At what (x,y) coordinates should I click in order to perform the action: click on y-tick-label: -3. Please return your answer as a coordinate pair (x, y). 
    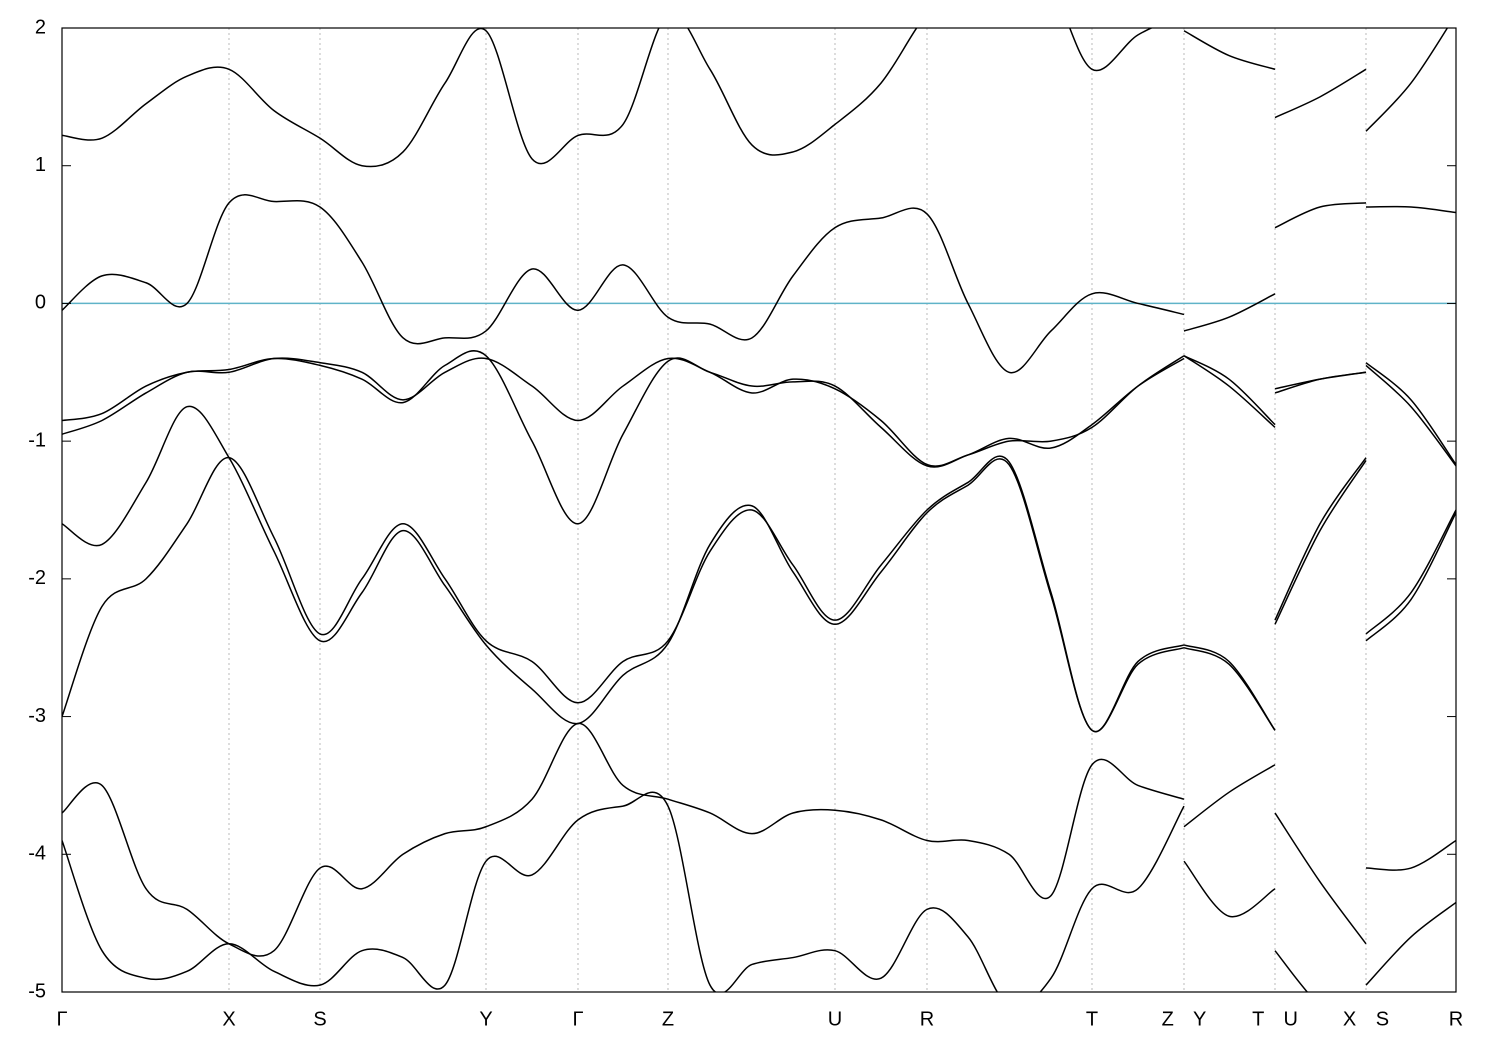
    Looking at the image, I should click on (37, 716).